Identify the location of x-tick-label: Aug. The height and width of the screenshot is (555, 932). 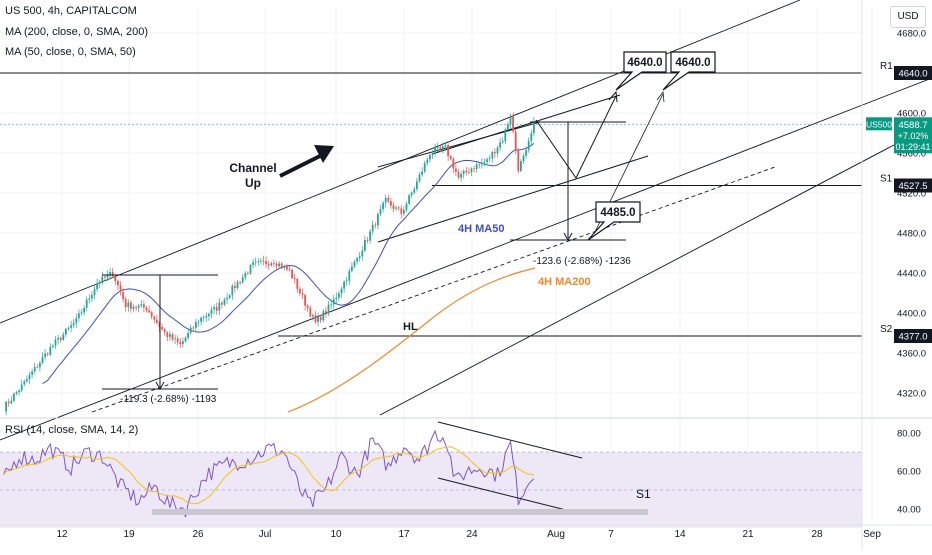
(556, 534).